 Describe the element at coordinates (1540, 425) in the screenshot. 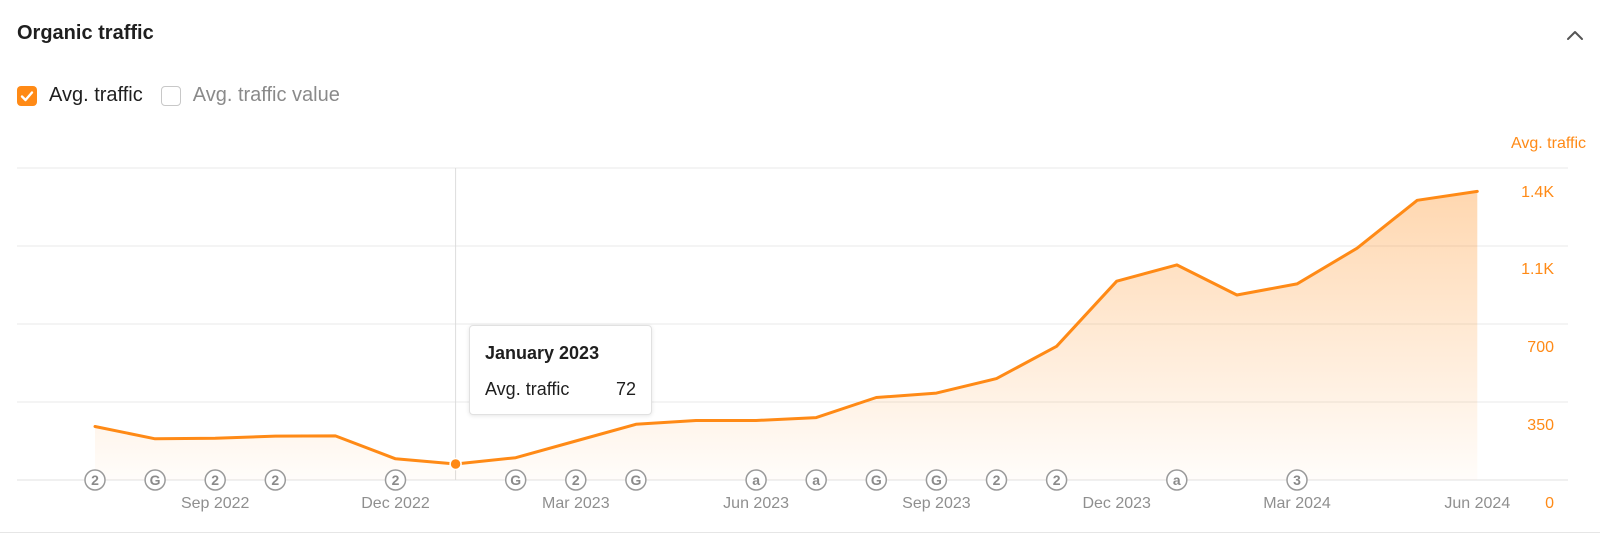

I see `y-tick-label: 350` at that location.